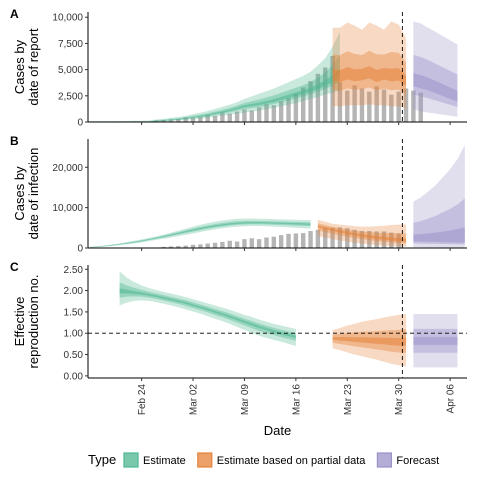 Image resolution: width=480 pixels, height=480 pixels. What do you see at coordinates (70, 96) in the screenshot?
I see `y-tick-label: 2,500` at bounding box center [70, 96].